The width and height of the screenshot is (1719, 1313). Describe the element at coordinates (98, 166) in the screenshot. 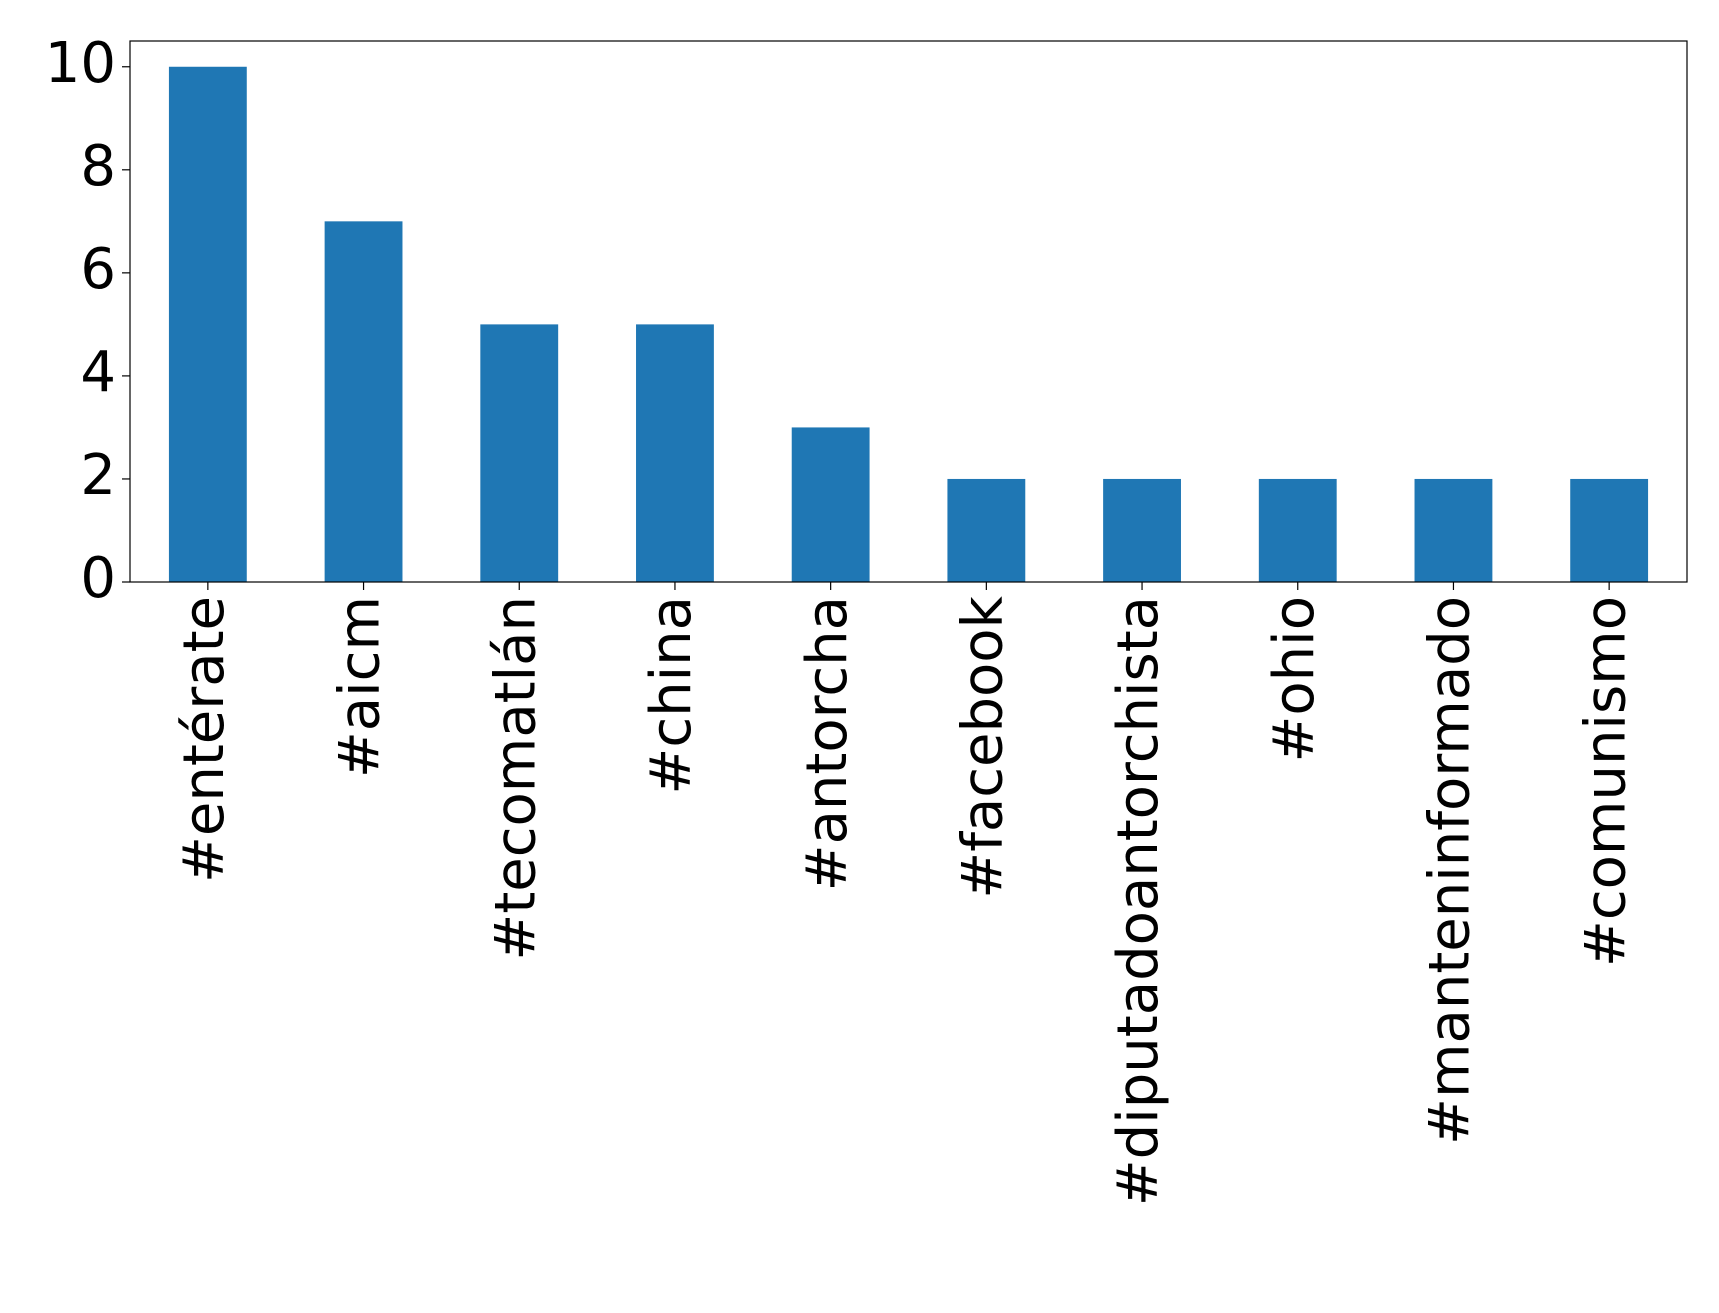

I see `y-tick-label: 8` at that location.